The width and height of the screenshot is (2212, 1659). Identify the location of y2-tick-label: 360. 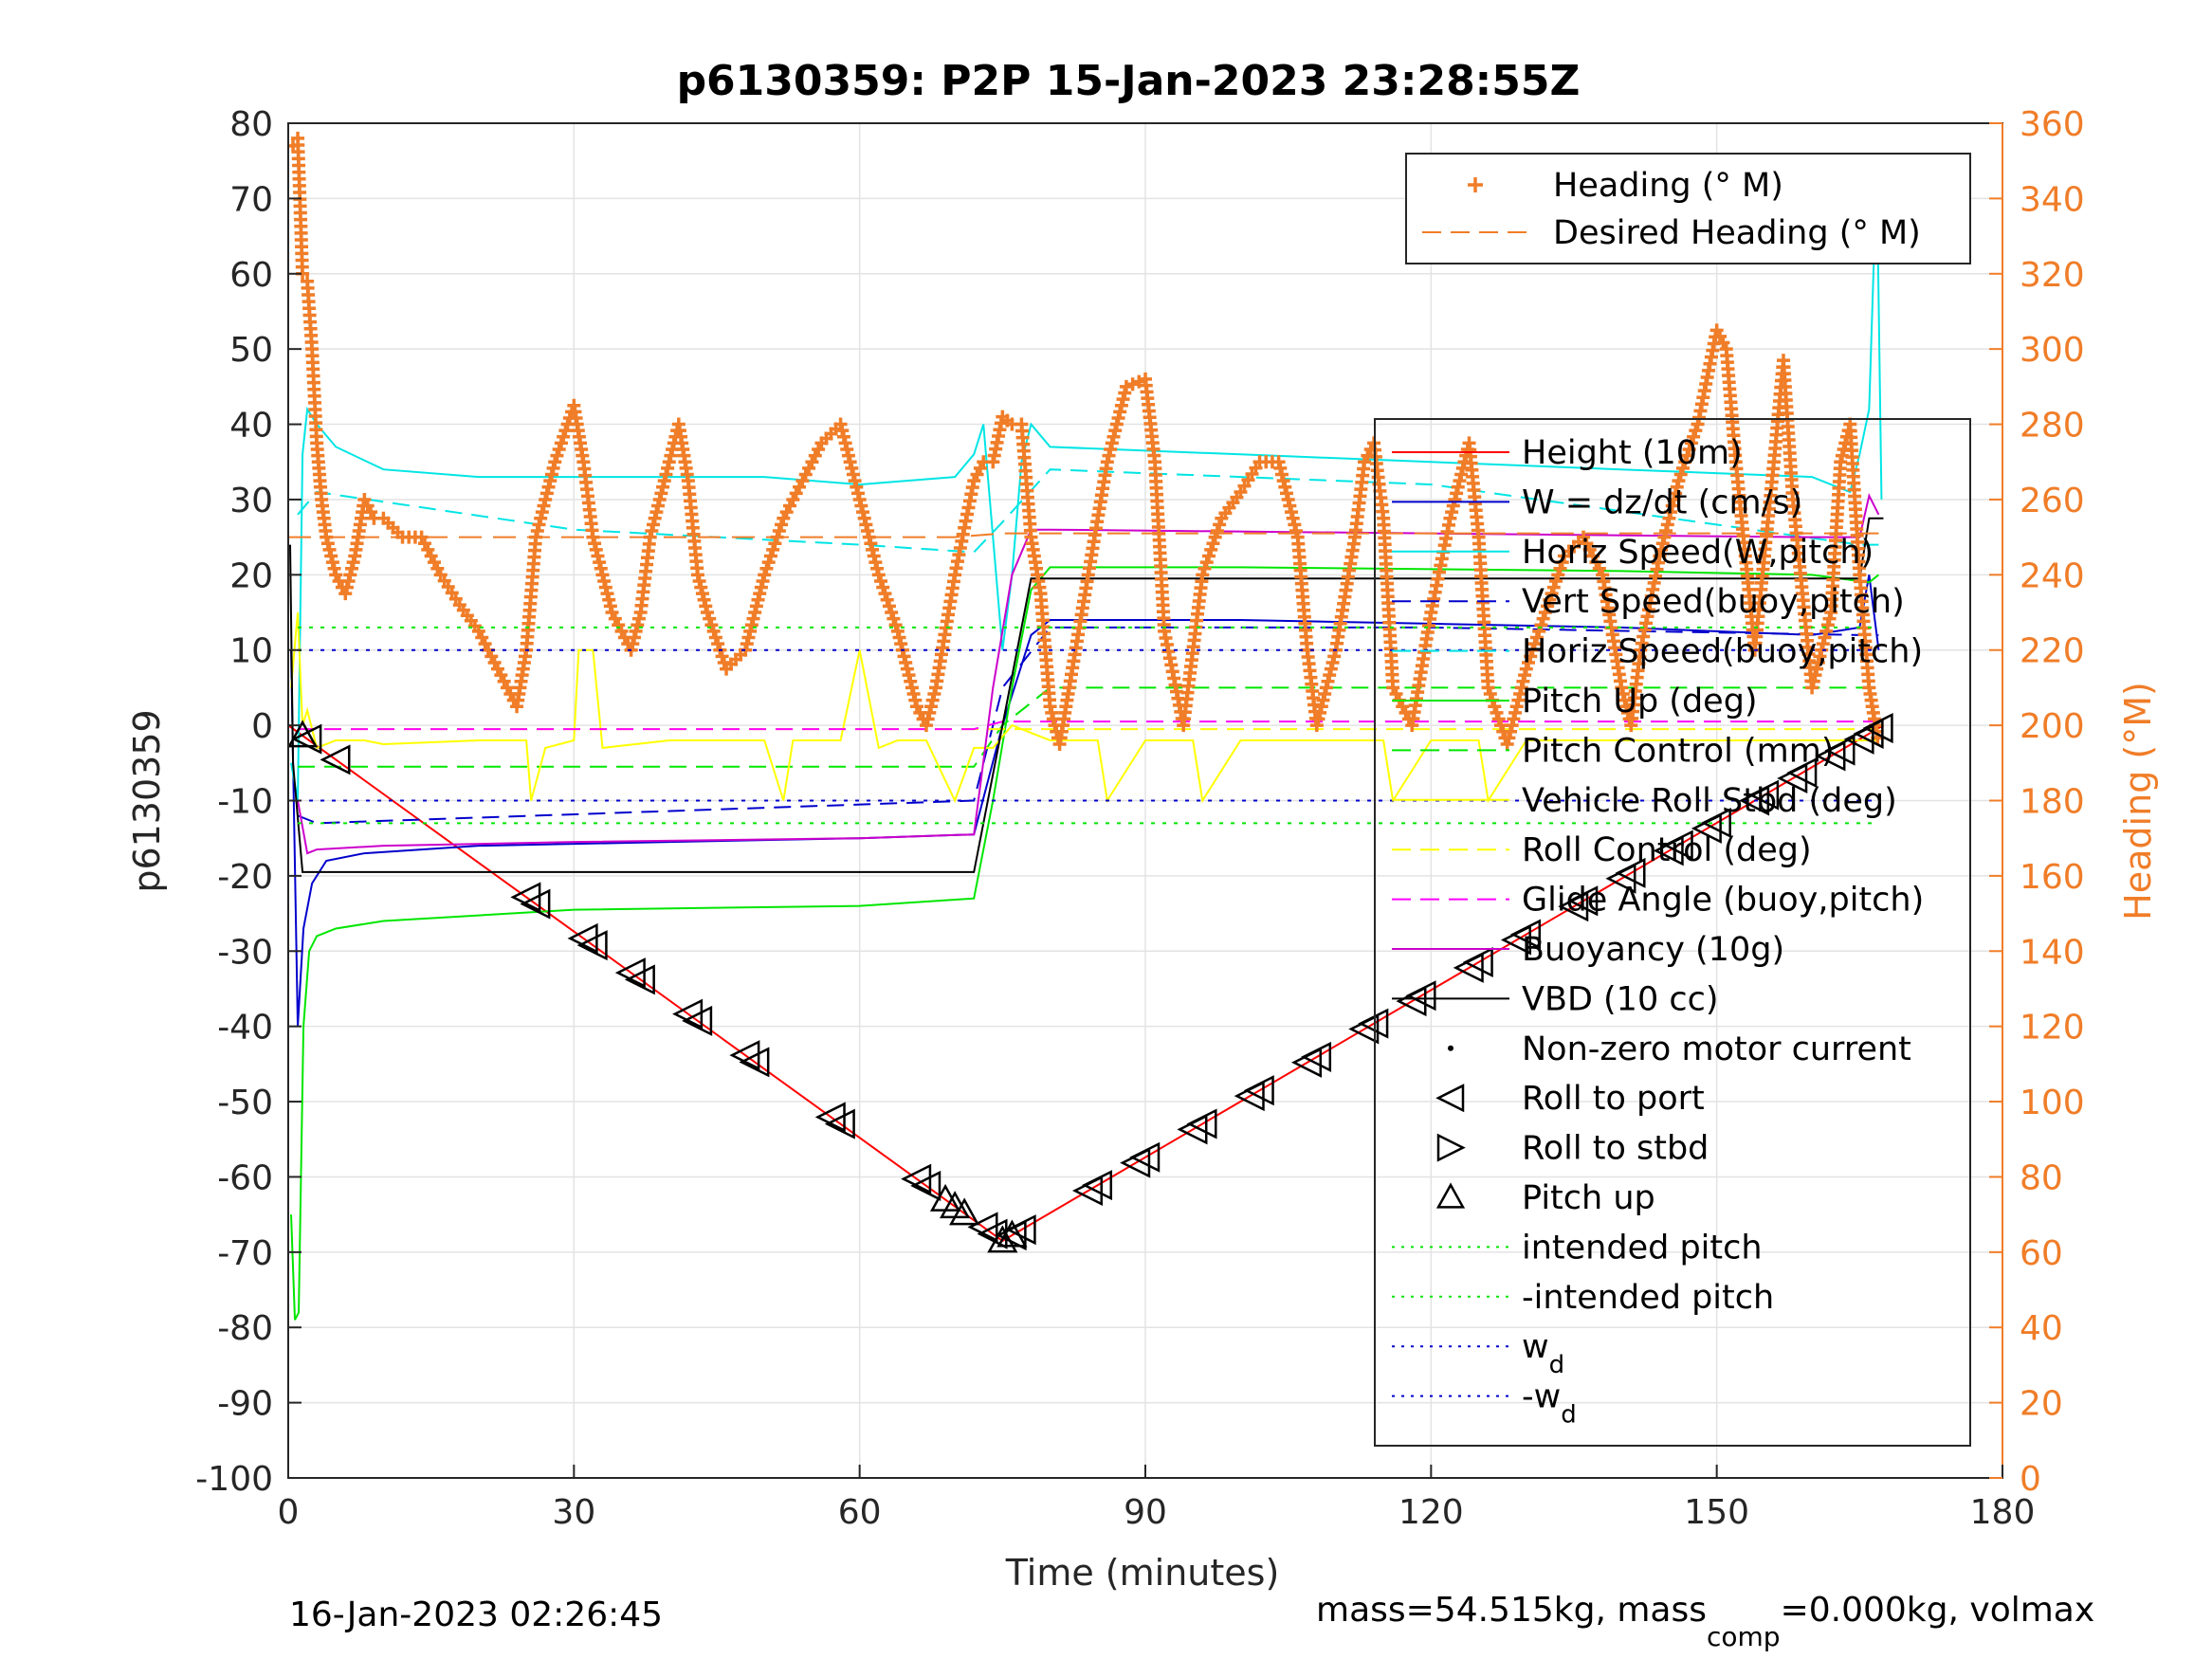
(2052, 124).